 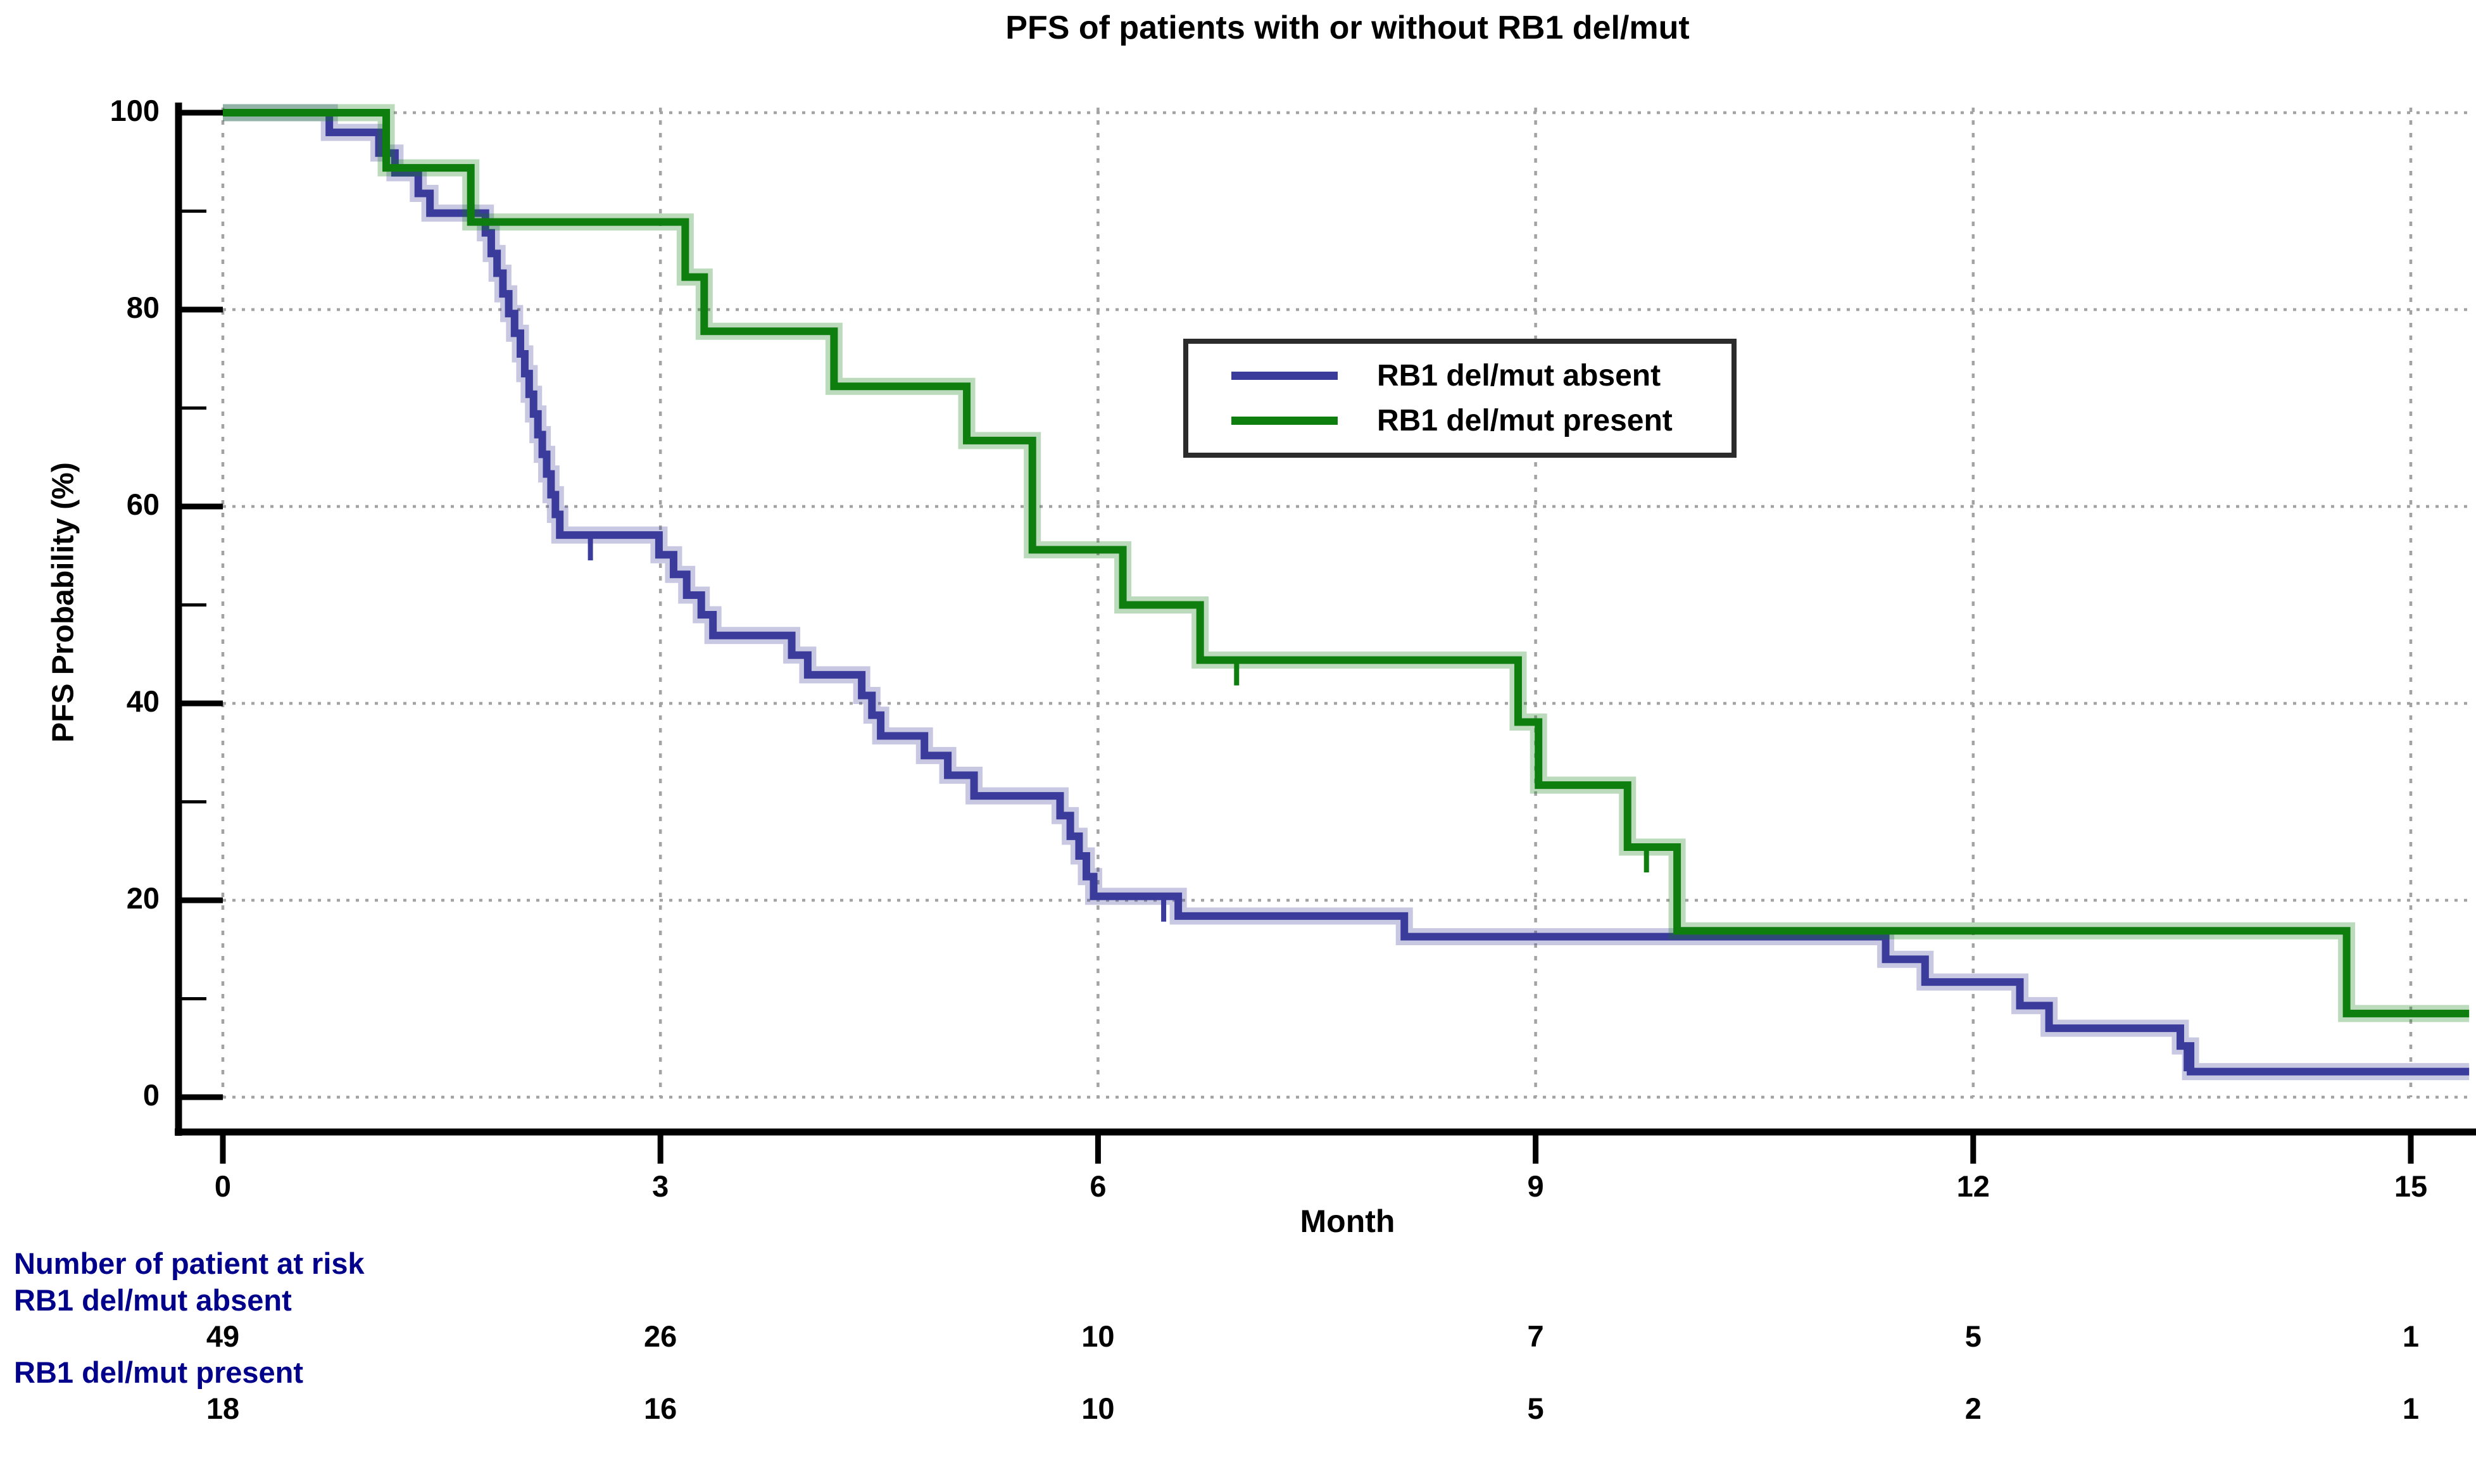 I want to click on risk-count-absent: 5, so click(x=1973, y=1336).